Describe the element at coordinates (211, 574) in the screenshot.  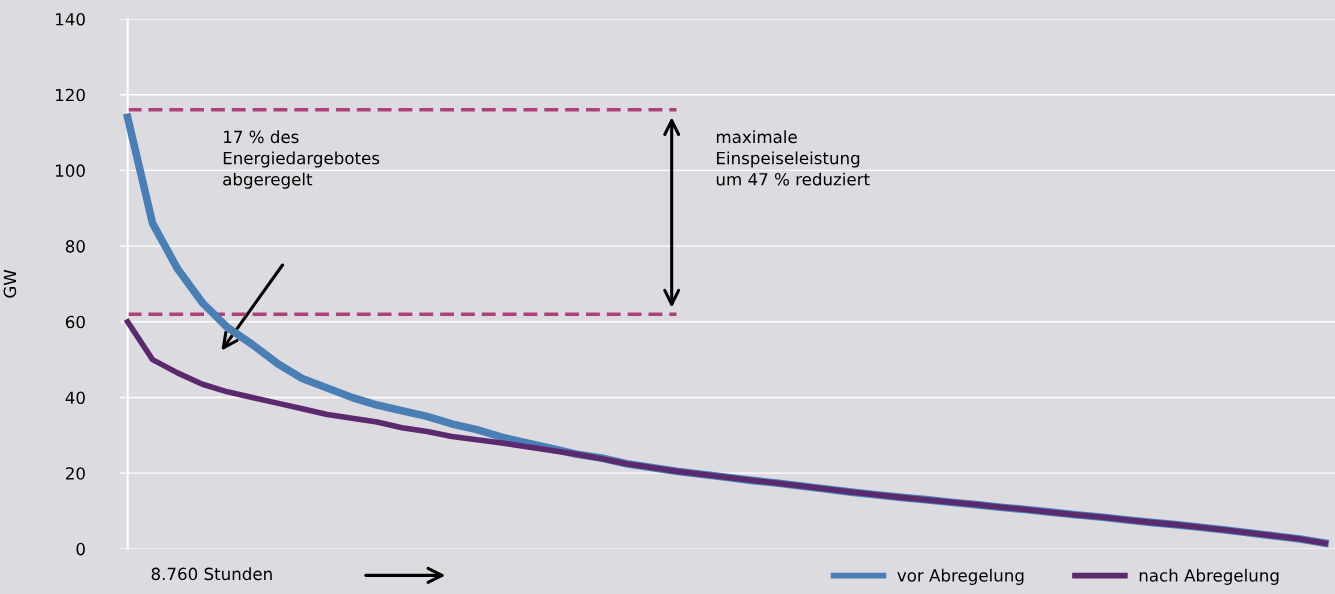
I see `text: 8.760 Stunden` at that location.